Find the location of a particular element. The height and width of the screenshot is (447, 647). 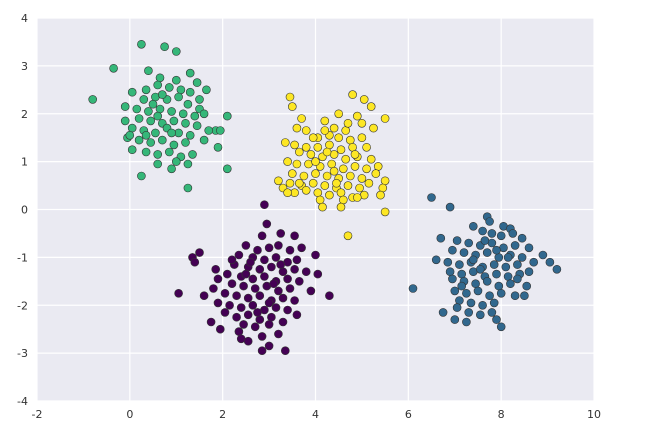

x-axis-tick-labels: -2 0 2 4 6 8 10 is located at coordinates (316, 414).